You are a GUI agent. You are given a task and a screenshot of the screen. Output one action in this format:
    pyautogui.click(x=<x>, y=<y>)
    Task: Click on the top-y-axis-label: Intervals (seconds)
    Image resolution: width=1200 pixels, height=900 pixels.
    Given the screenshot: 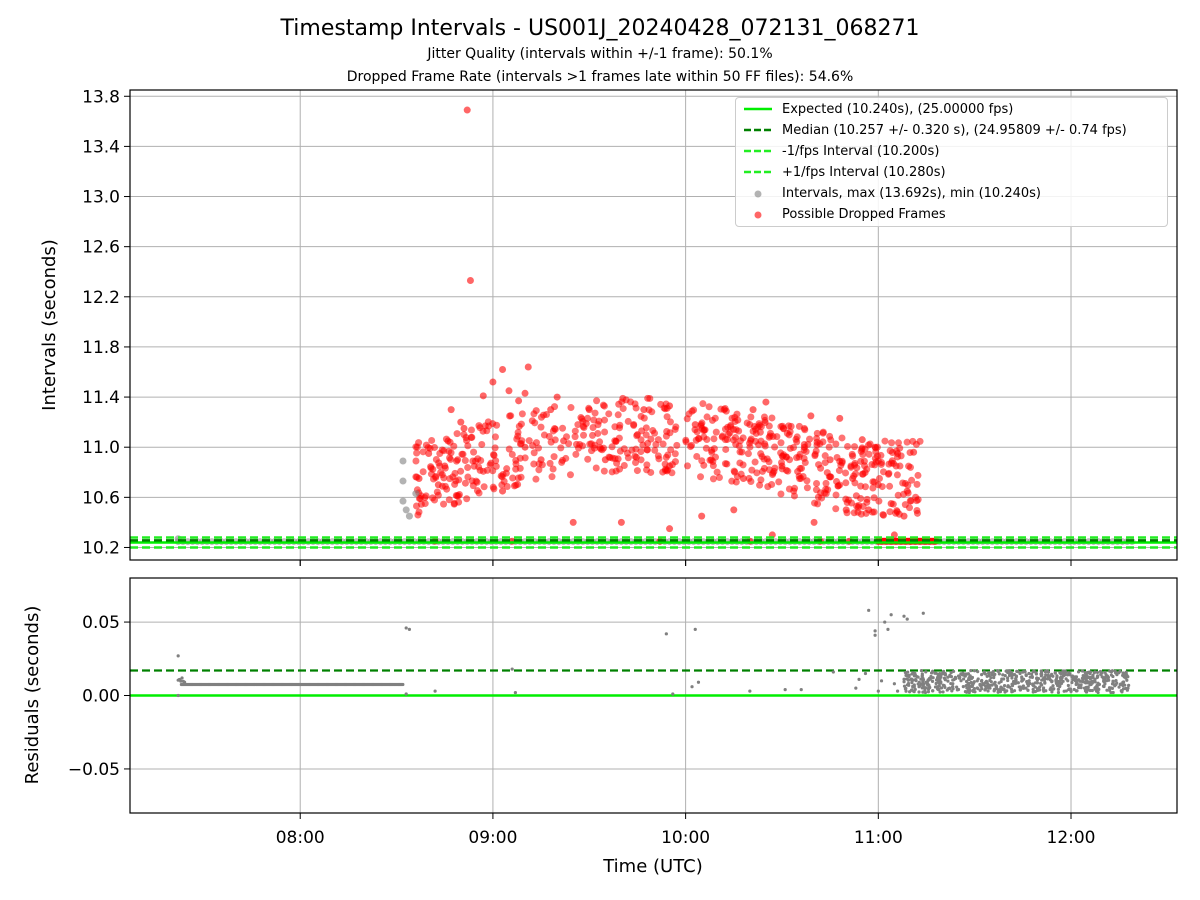 What is the action you would take?
    pyautogui.click(x=49, y=325)
    